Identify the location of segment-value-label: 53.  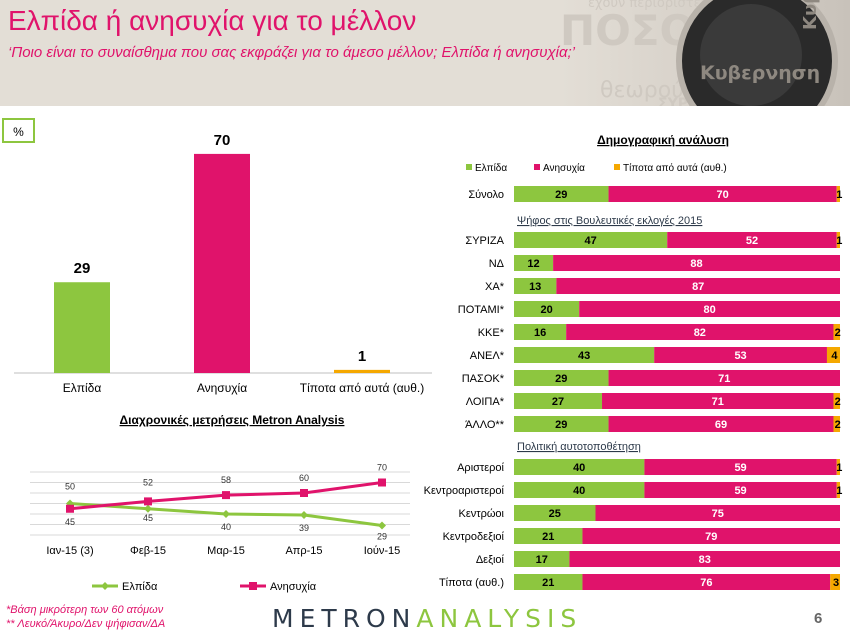
(740, 356).